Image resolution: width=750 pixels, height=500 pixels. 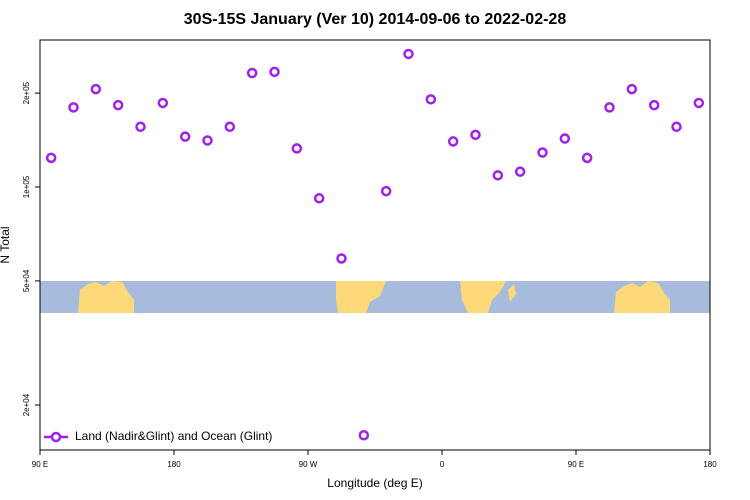 I want to click on legend-marker, so click(x=56, y=437).